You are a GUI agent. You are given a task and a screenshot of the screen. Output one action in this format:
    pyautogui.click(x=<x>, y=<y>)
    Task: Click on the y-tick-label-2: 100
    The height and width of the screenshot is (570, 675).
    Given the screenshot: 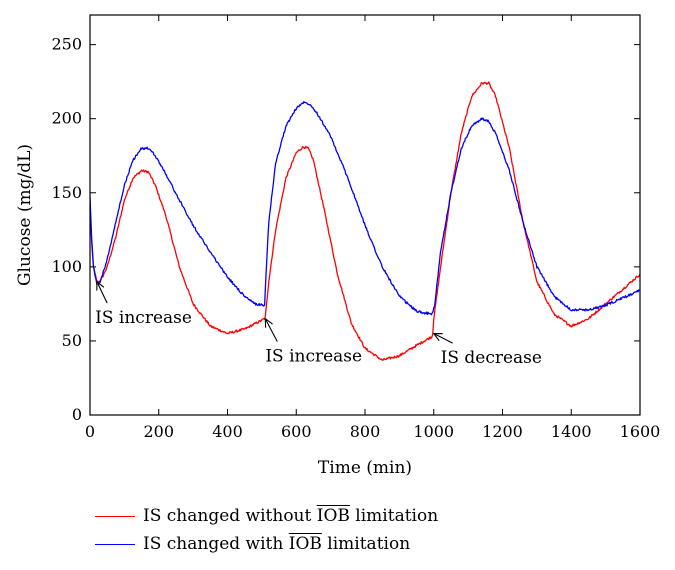 What is the action you would take?
    pyautogui.click(x=66, y=266)
    